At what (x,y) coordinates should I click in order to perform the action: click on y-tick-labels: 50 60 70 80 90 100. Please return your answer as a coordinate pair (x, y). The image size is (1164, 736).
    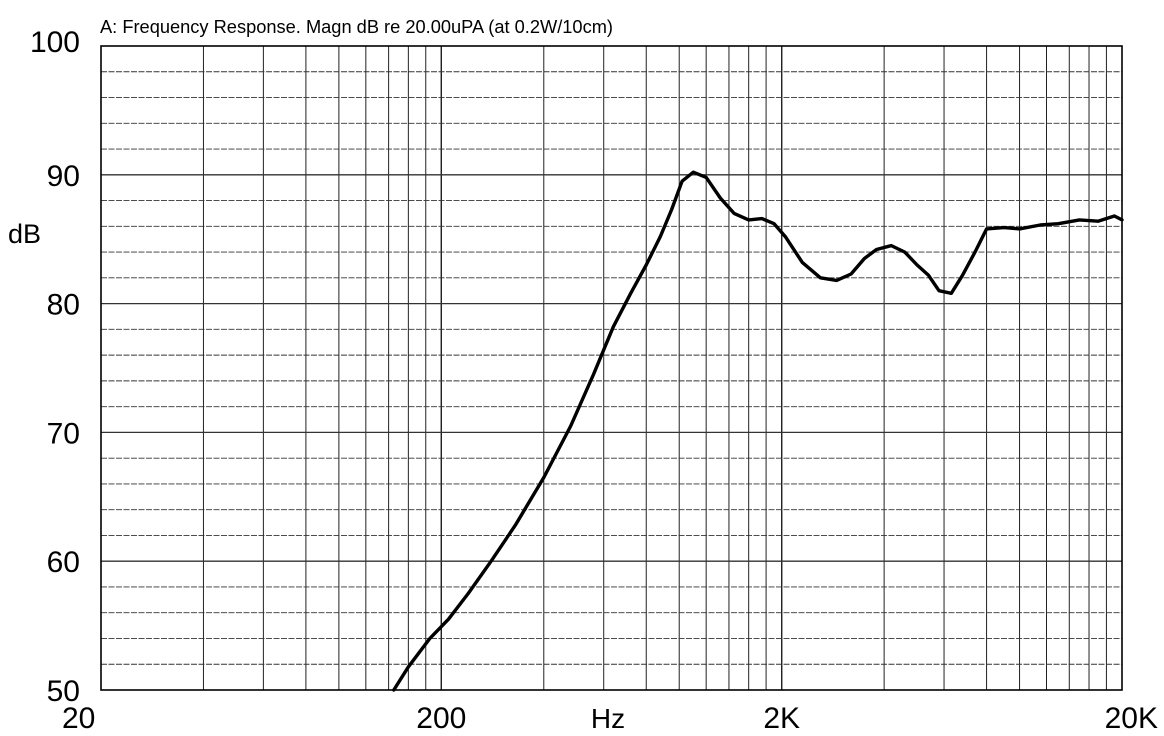
    Looking at the image, I should click on (55, 367).